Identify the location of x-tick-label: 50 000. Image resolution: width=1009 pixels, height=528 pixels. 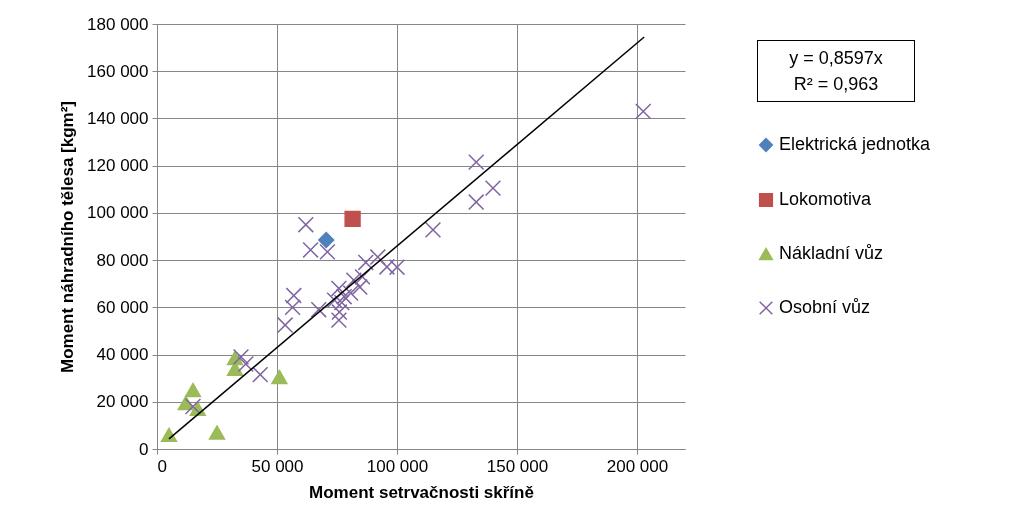
(277, 466).